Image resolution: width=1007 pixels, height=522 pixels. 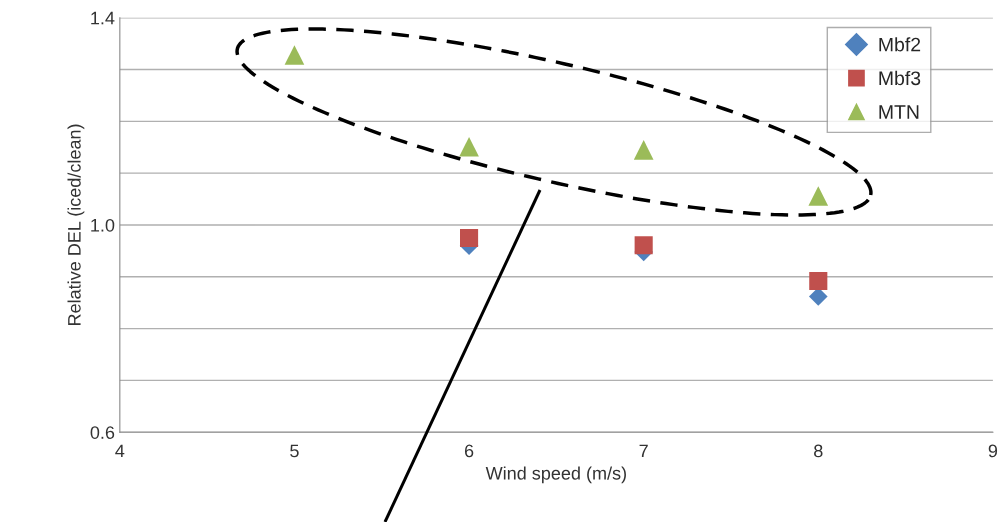 What do you see at coordinates (469, 451) in the screenshot?
I see `x-tick-label: 6` at bounding box center [469, 451].